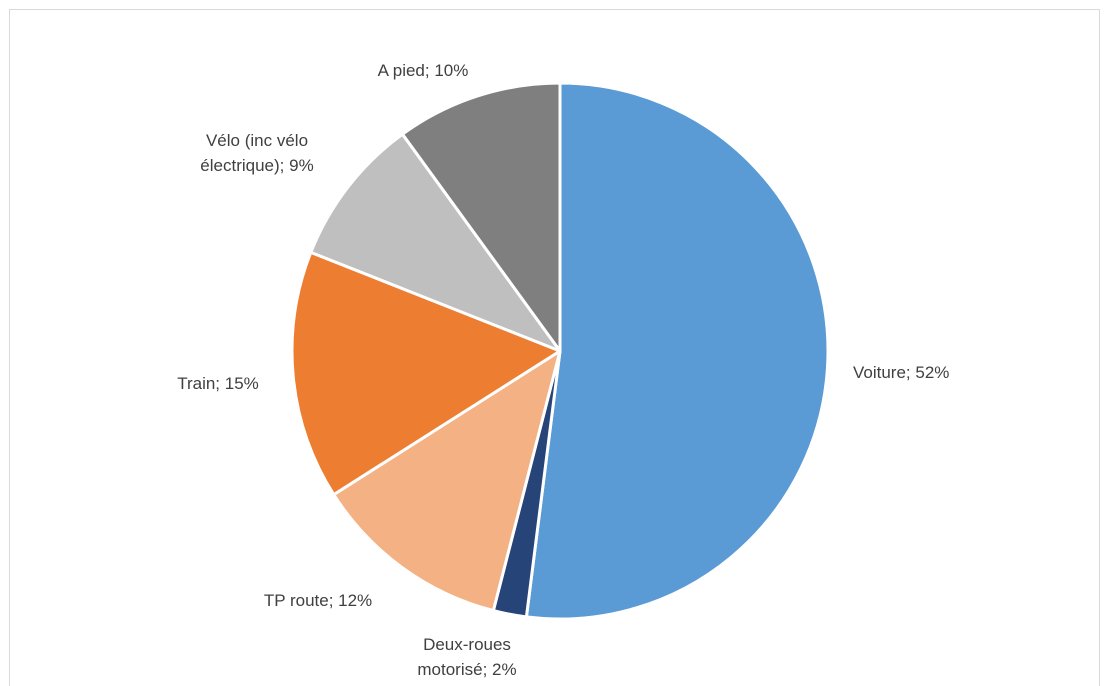 The height and width of the screenshot is (686, 1110). Describe the element at coordinates (256, 153) in the screenshot. I see `data-label-v-lo-inc-v-lo-lectrique: Vélo (inc vélo électrique); 9%` at that location.